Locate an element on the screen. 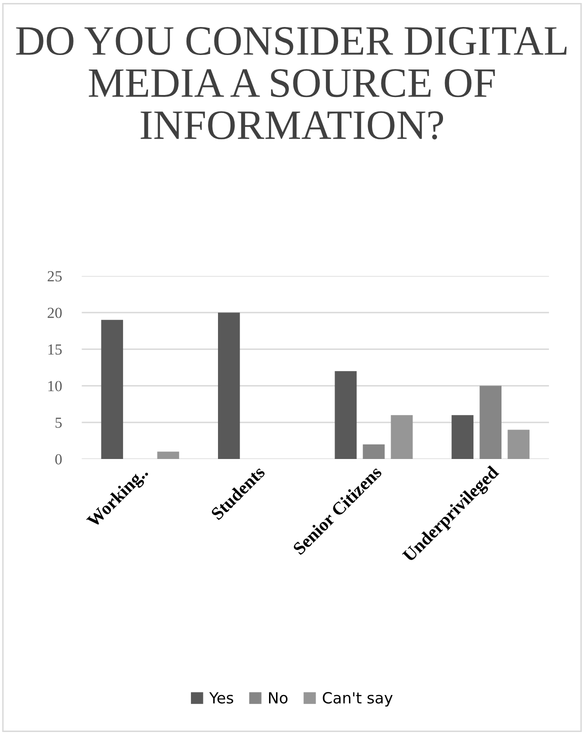  y-tick-label: 20 is located at coordinates (55, 313).